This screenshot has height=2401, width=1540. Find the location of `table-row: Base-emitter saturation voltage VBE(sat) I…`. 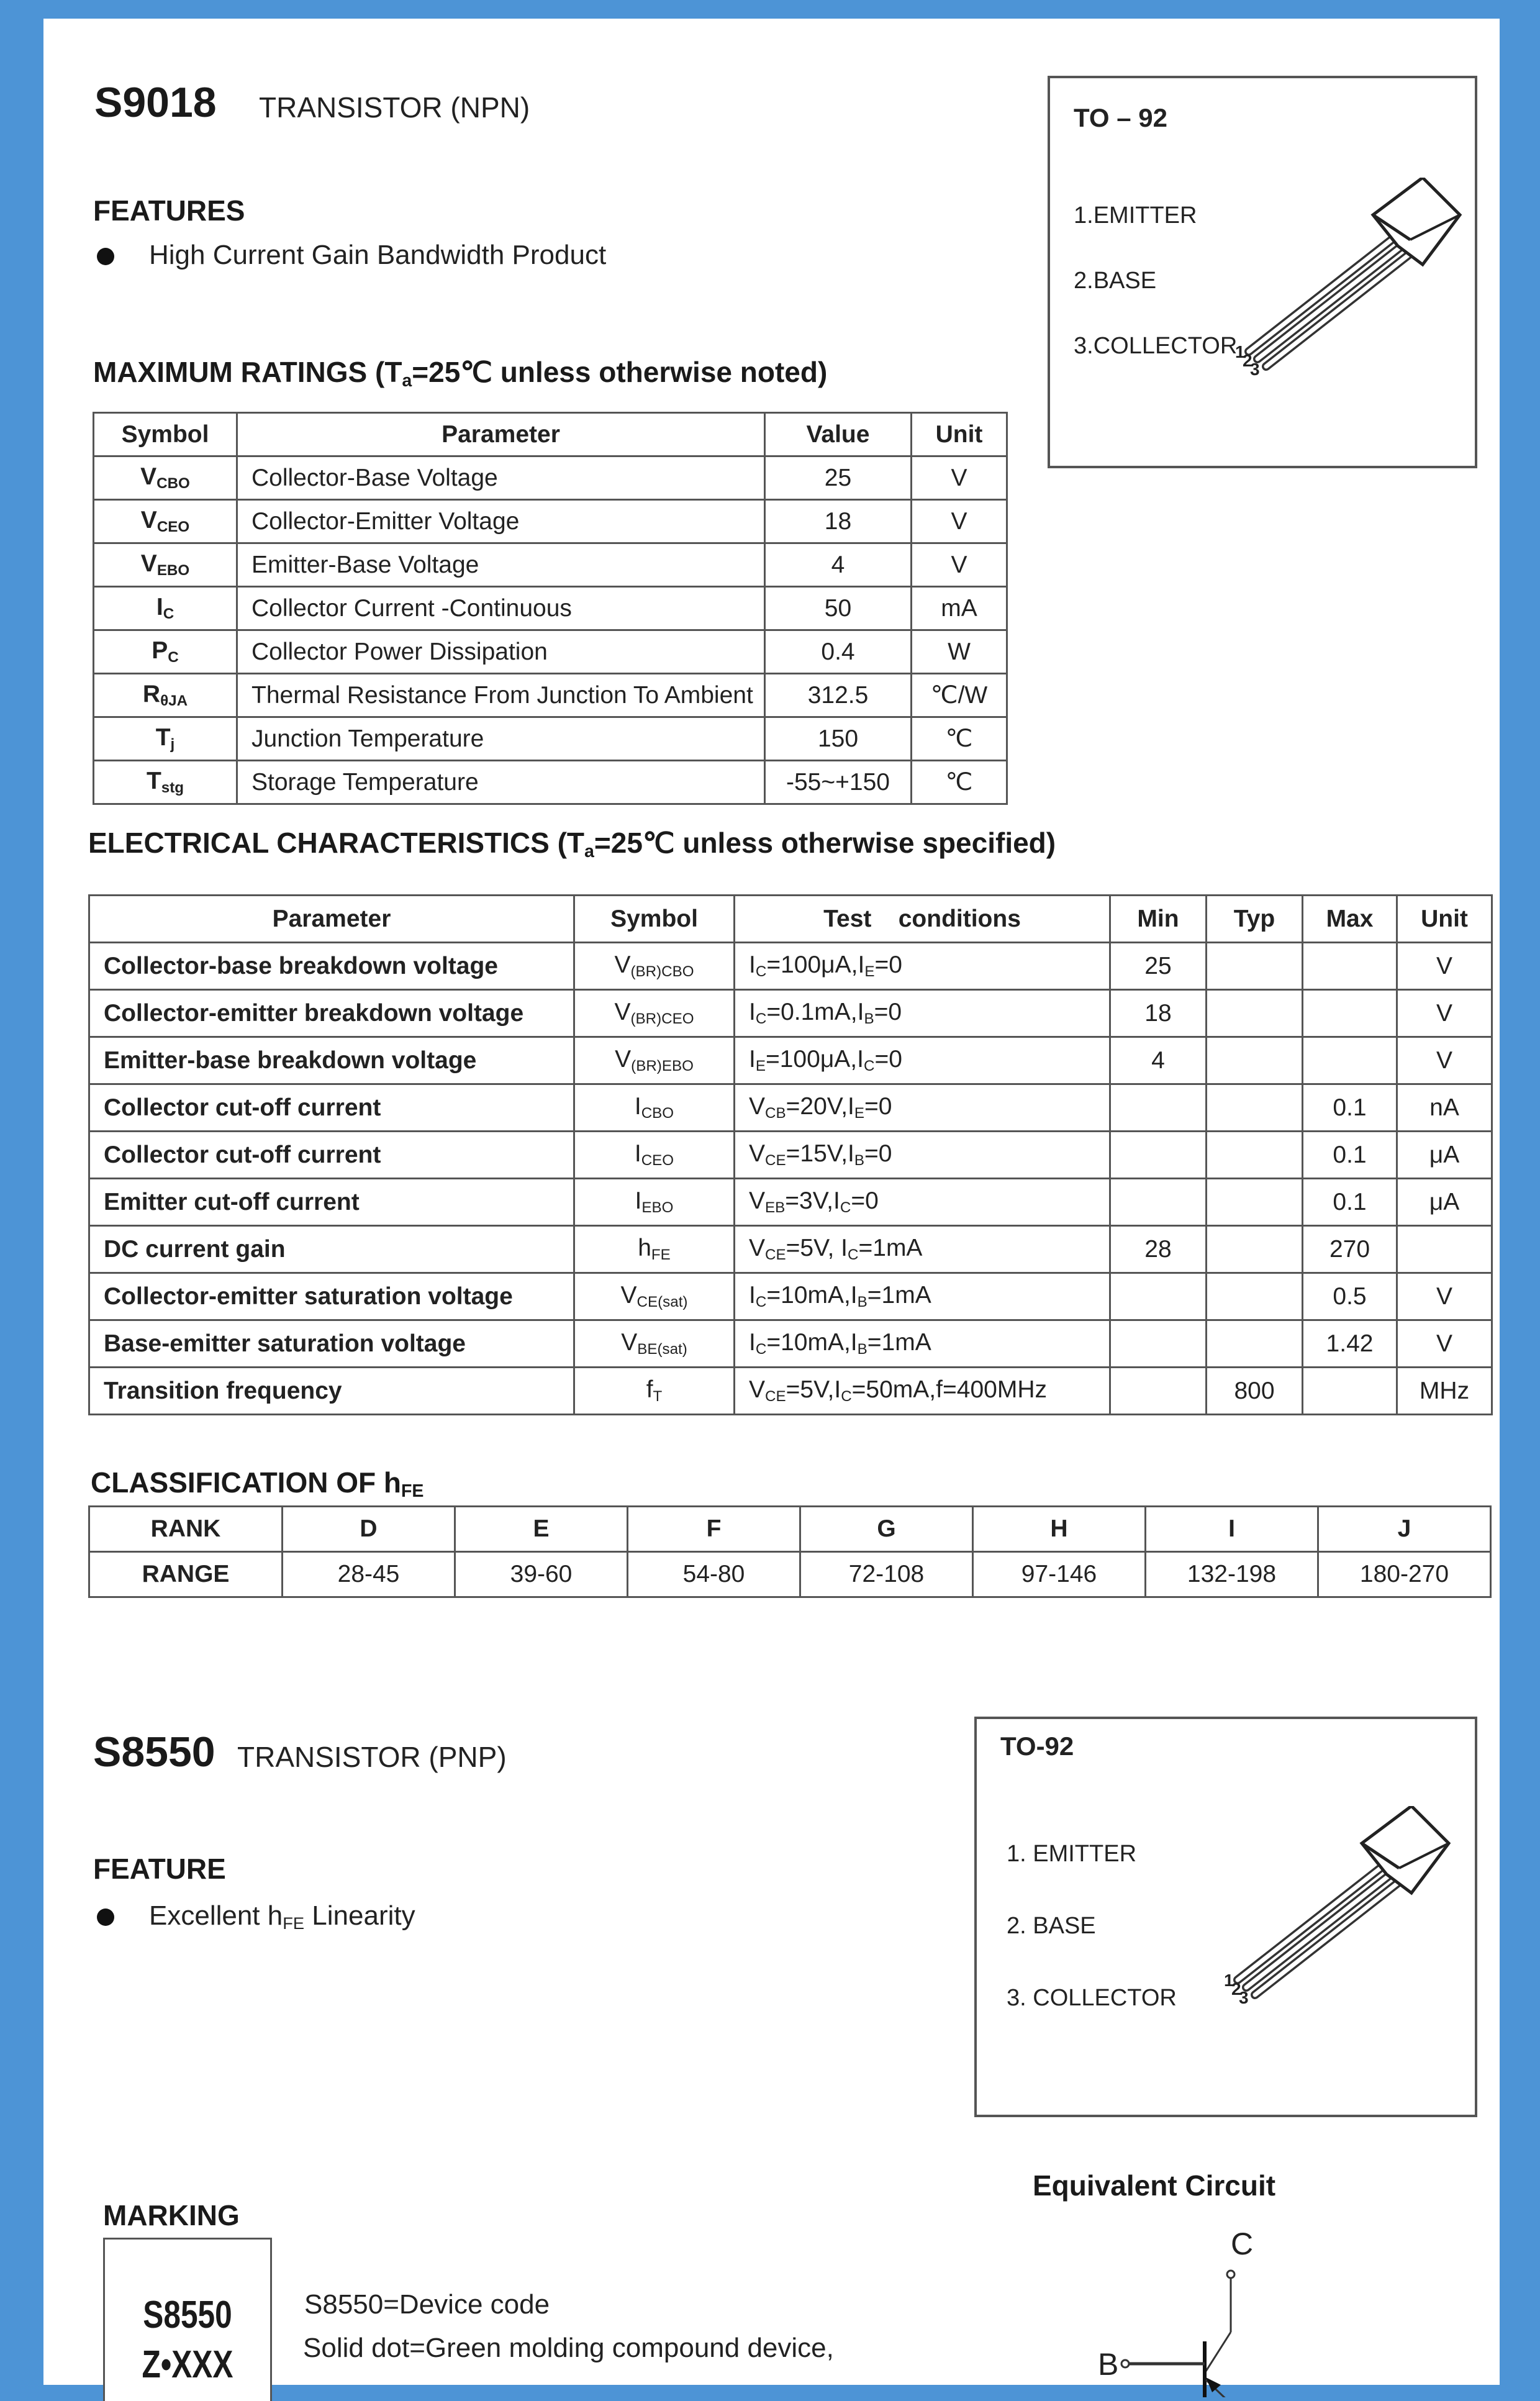

table-row: Base-emitter saturation voltage VBE(sat) I… is located at coordinates (791, 1343).